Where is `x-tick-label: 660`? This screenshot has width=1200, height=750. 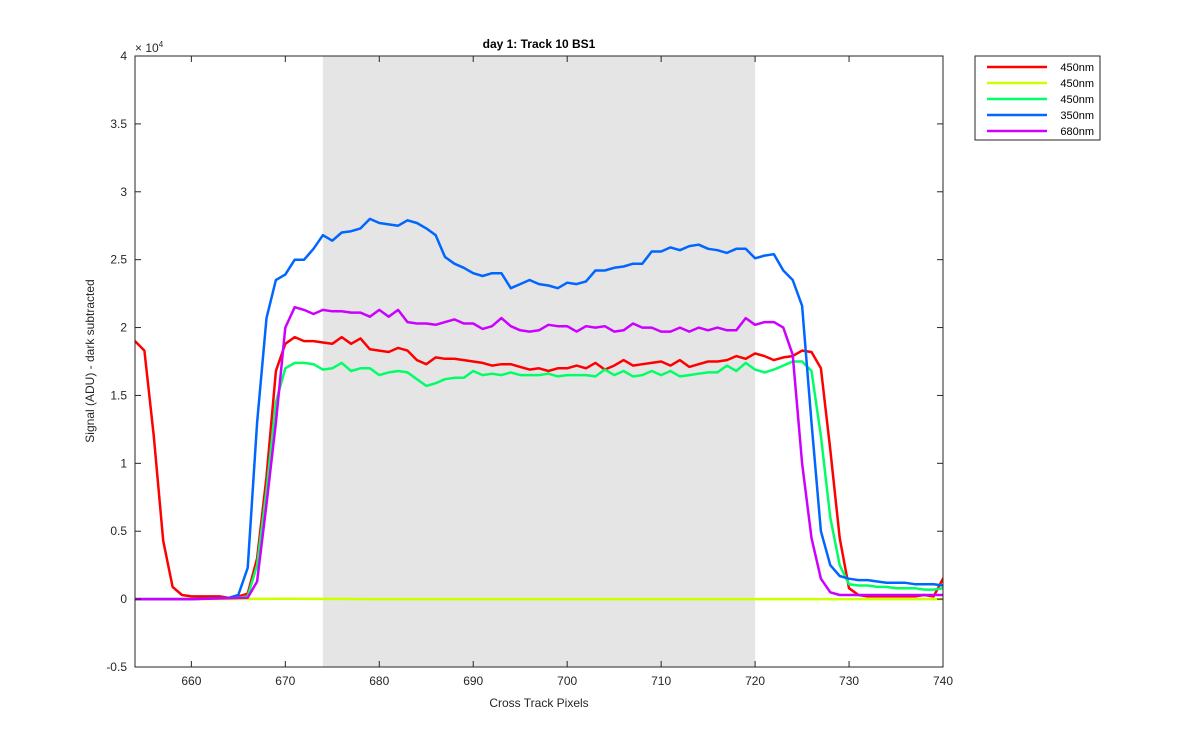 x-tick-label: 660 is located at coordinates (191, 681).